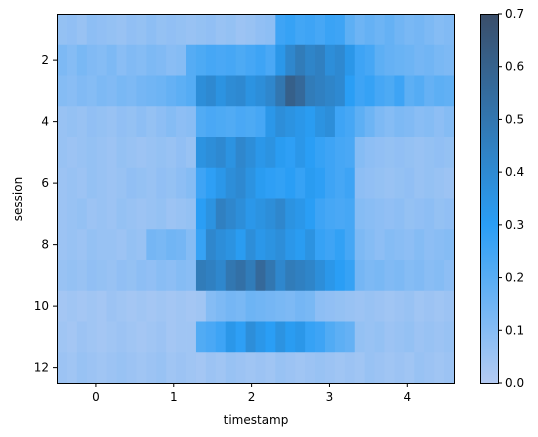 The image size is (538, 437). What do you see at coordinates (45, 122) in the screenshot?
I see `y-tick-label: 4` at bounding box center [45, 122].